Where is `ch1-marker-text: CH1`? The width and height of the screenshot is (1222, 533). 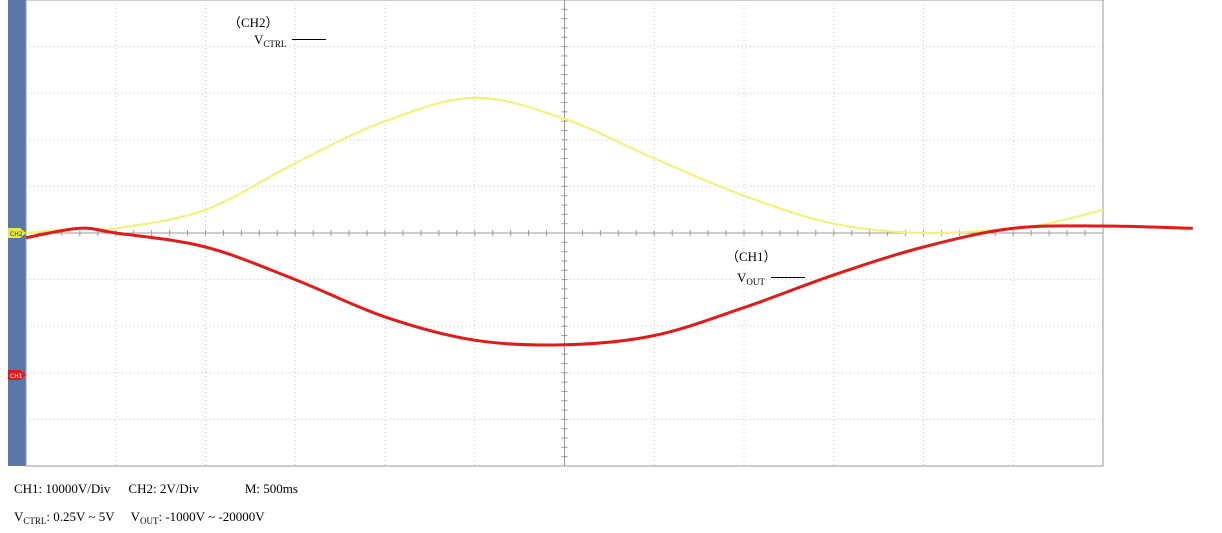 ch1-marker-text: CH1 is located at coordinates (16, 376).